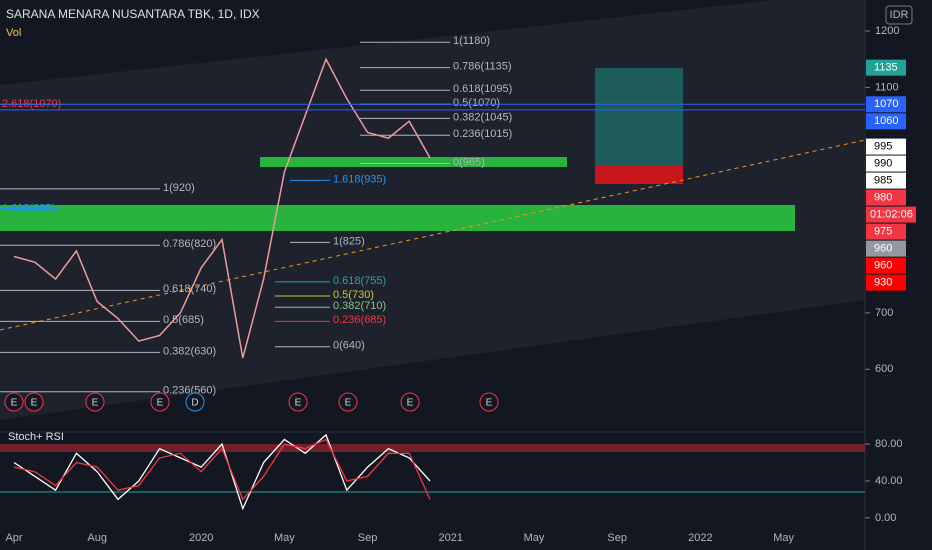 The width and height of the screenshot is (932, 550). Describe the element at coordinates (28, 208) in the screenshot. I see `fib-label: 1.618(885)` at that location.